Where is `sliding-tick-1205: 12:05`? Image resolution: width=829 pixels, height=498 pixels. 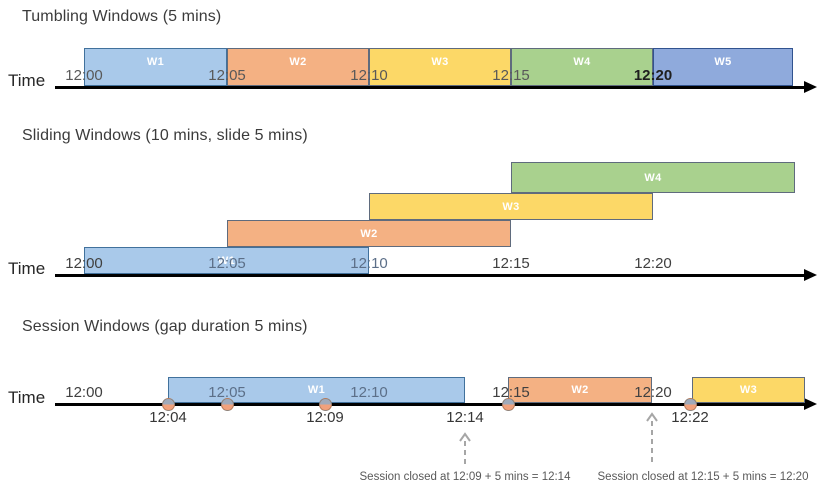
sliding-tick-1205: 12:05 is located at coordinates (227, 263).